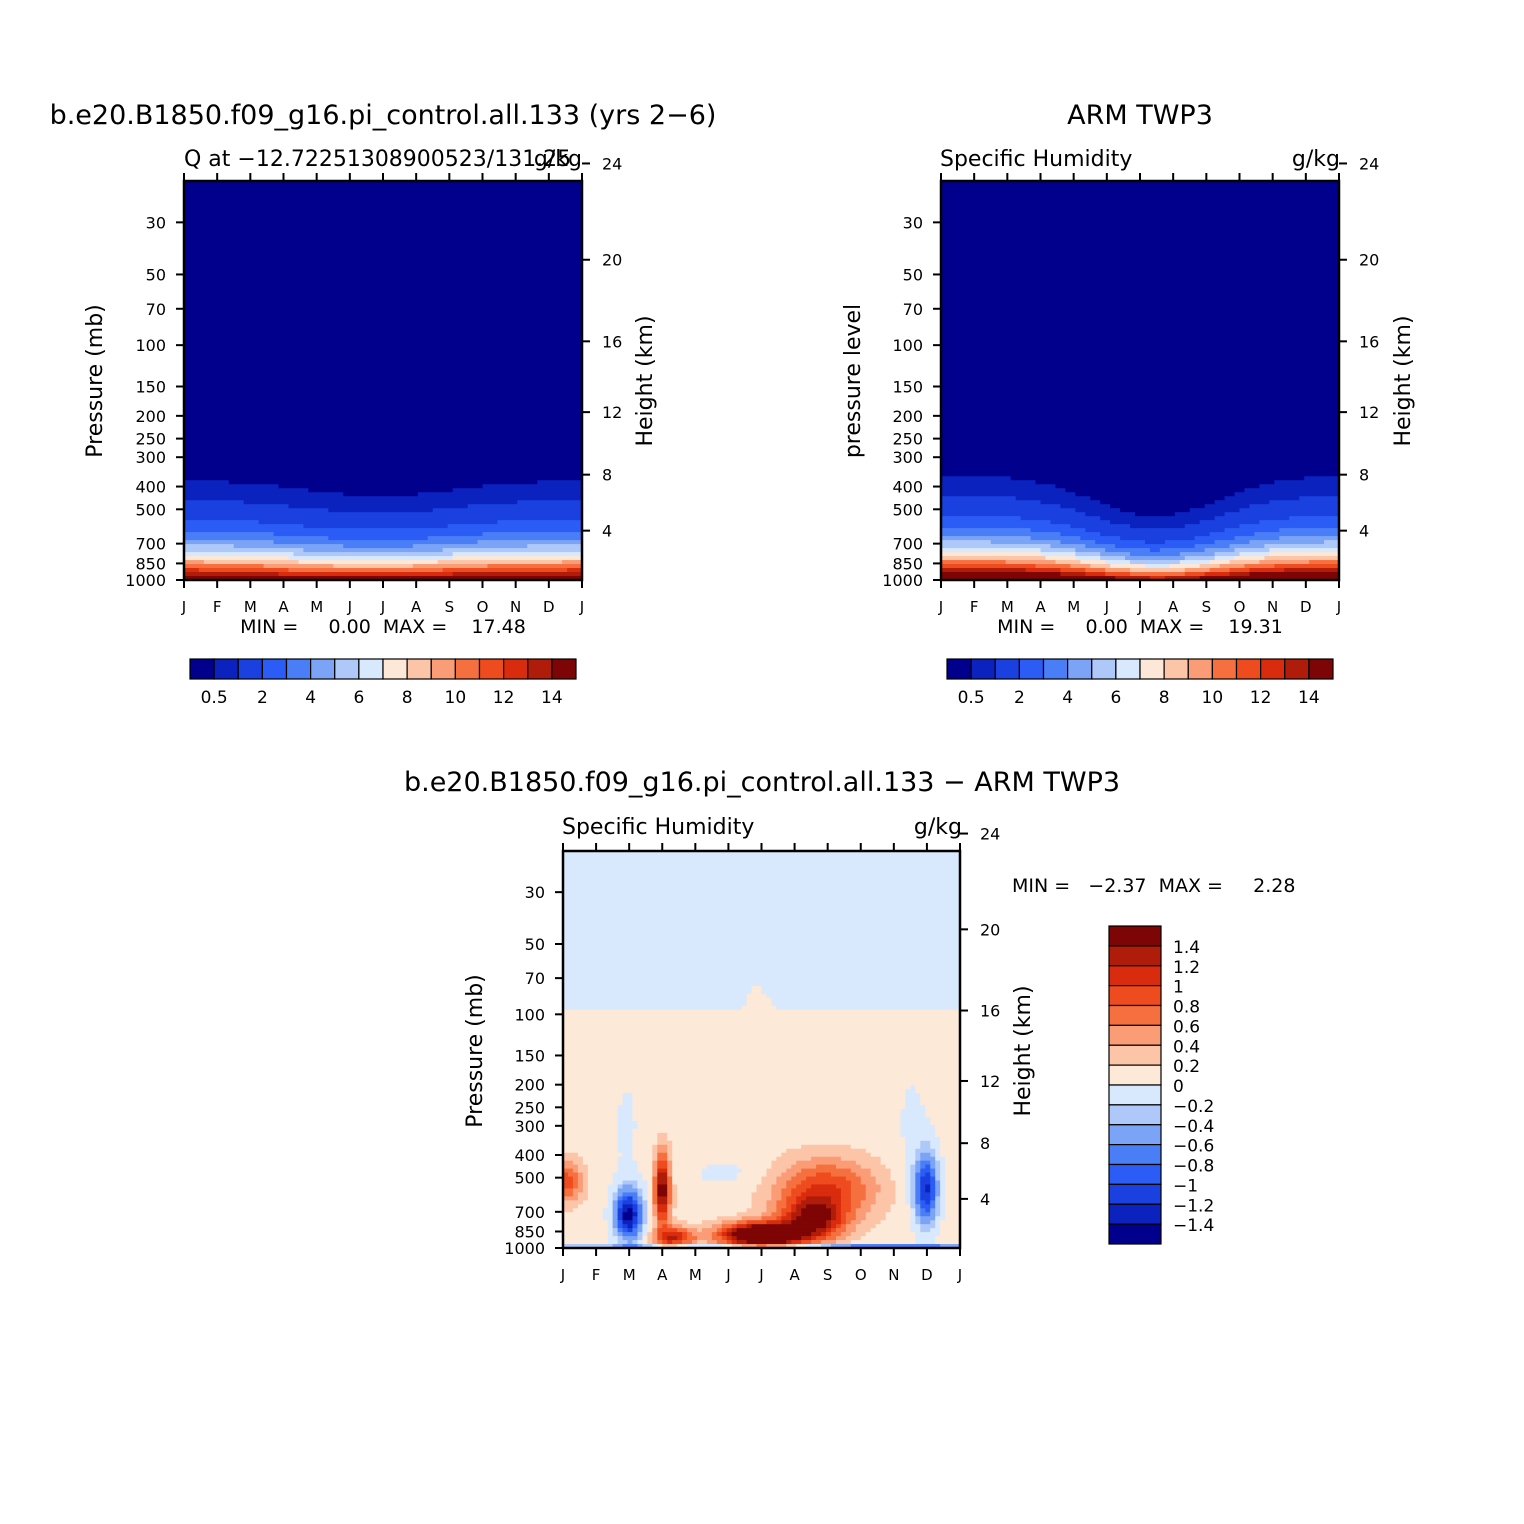  What do you see at coordinates (150, 563) in the screenshot?
I see `y-tick-label: 850` at bounding box center [150, 563].